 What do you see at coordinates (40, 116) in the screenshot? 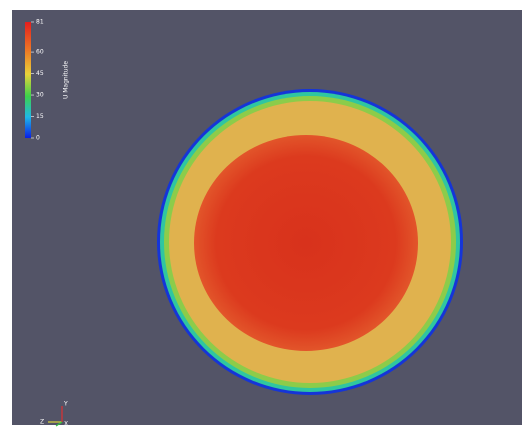
I see `colorbar-tick-label: 15` at bounding box center [40, 116].